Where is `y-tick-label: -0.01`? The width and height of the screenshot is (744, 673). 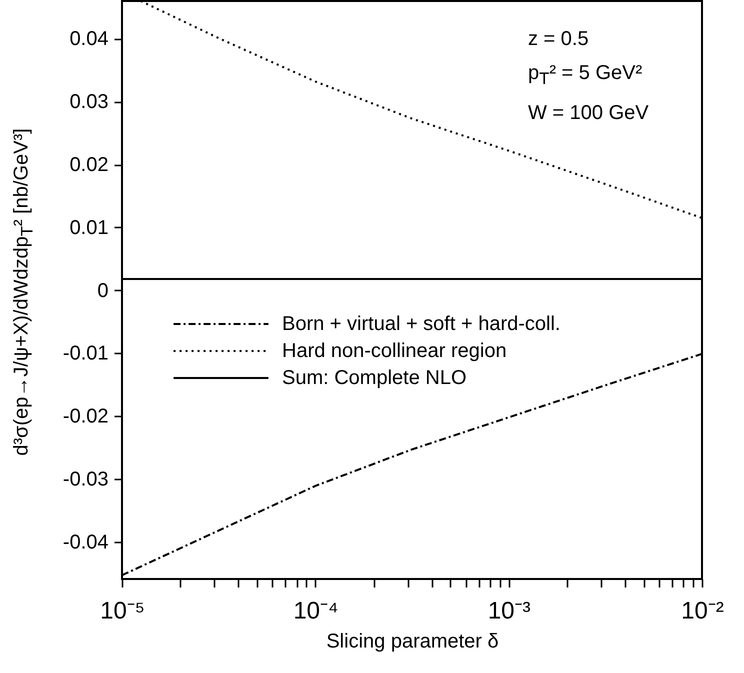
y-tick-label: -0.01 is located at coordinates (85, 353).